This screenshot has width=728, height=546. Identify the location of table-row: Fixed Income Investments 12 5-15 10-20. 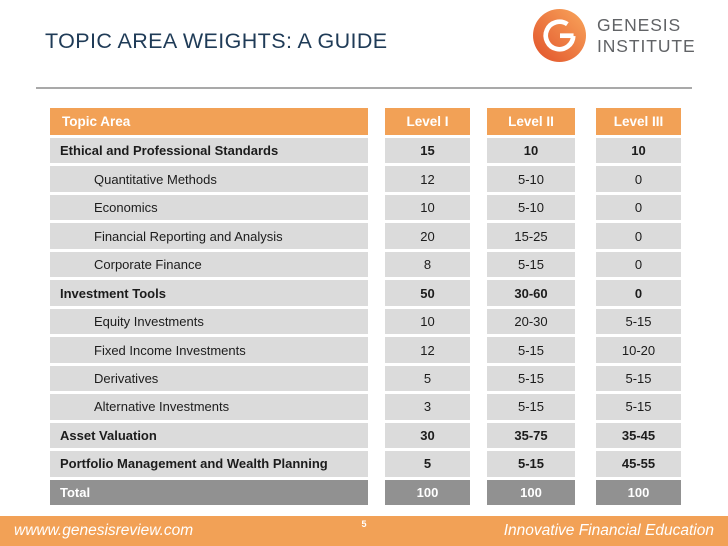
(365, 350).